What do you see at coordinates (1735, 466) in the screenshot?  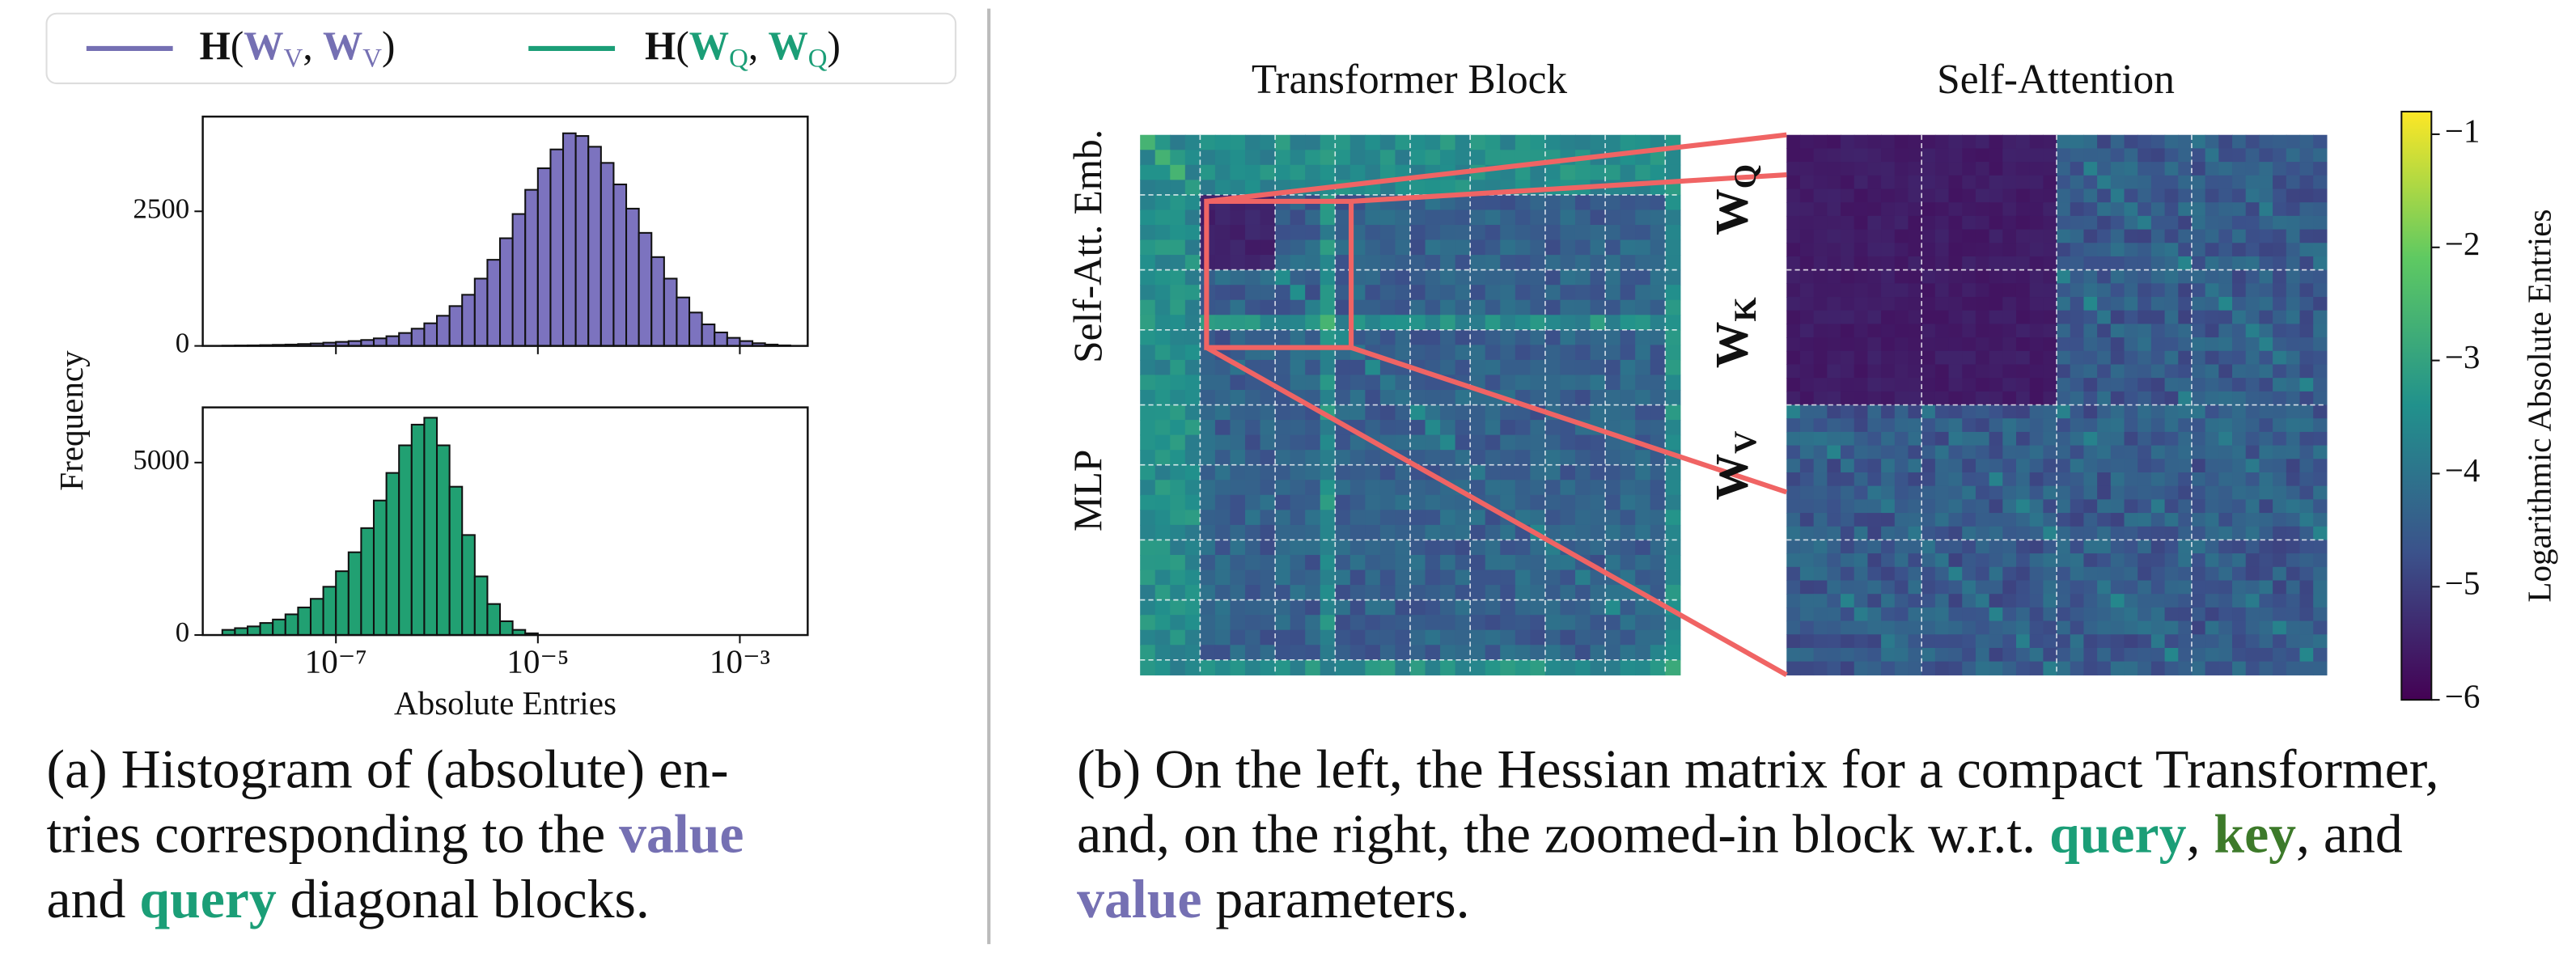 I see `param-label: WV` at bounding box center [1735, 466].